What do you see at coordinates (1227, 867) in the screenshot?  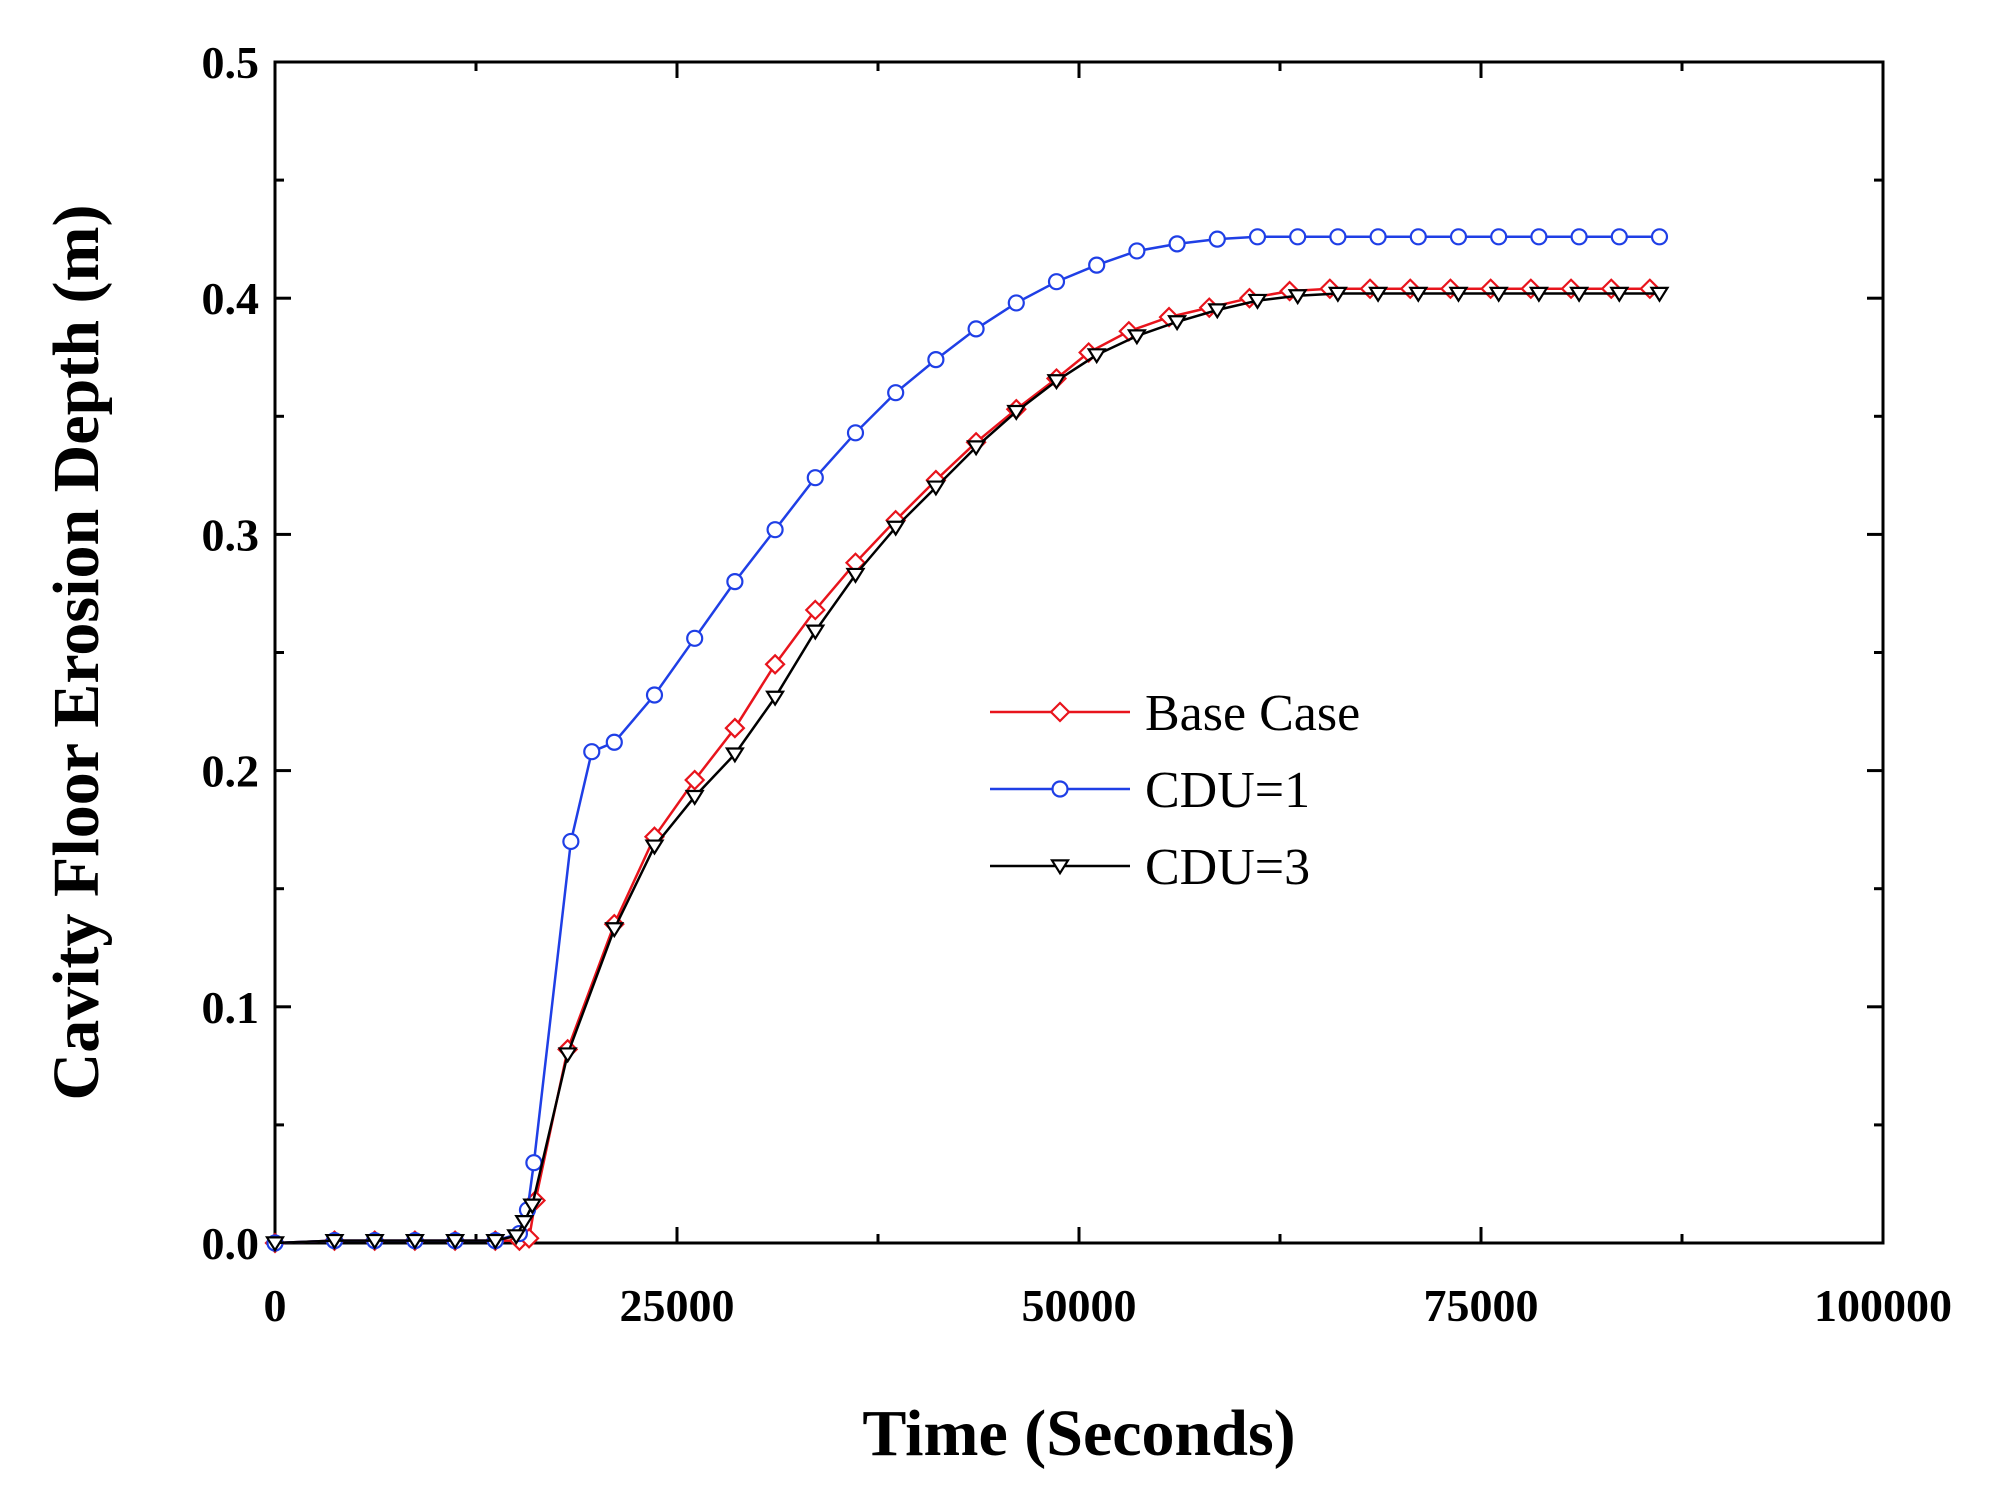 I see `legend-label: CDU=3` at bounding box center [1227, 867].